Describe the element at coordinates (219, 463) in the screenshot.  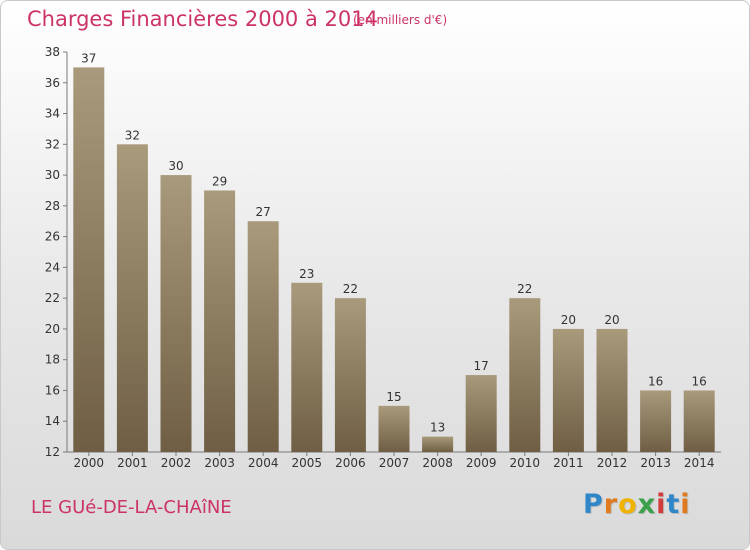
I see `x-tick-label: 2003` at that location.